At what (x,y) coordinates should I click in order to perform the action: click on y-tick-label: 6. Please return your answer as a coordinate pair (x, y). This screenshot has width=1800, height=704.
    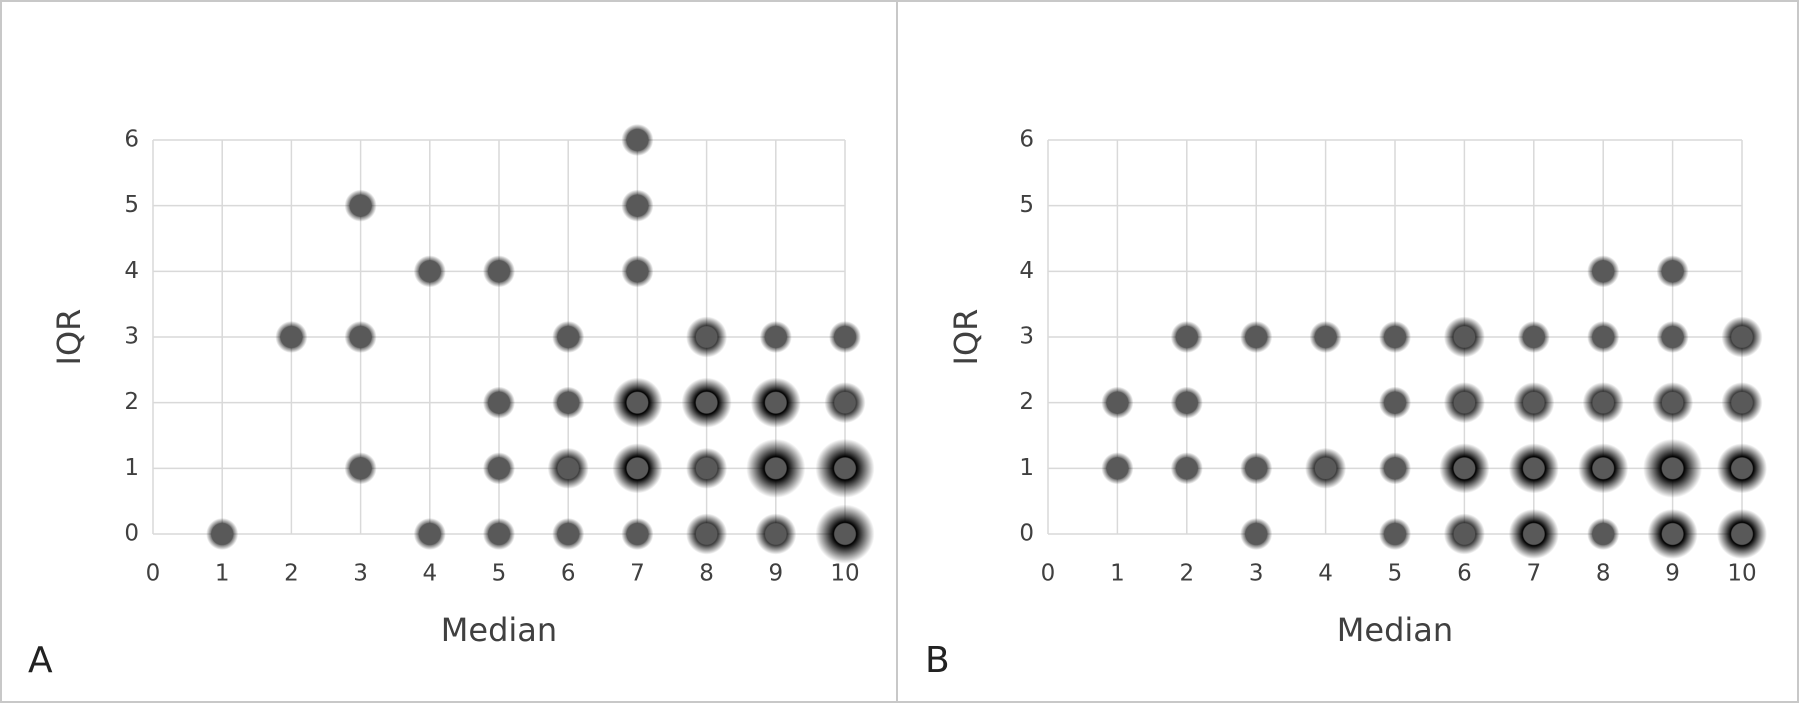
    Looking at the image, I should click on (131, 140).